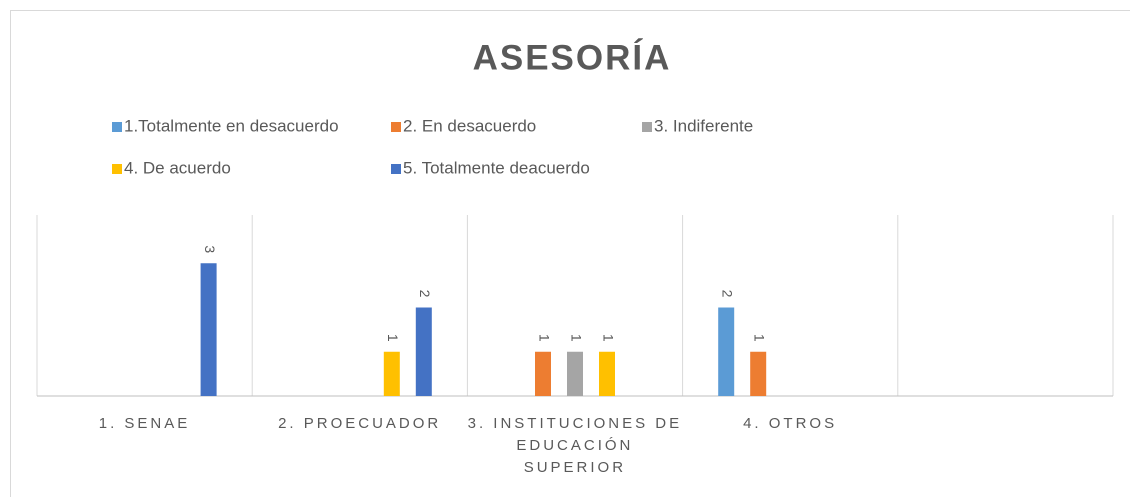 This screenshot has height=497, width=1130. Describe the element at coordinates (496, 167) in the screenshot. I see `legend-label: 5. Totalmente deacuerdo` at that location.